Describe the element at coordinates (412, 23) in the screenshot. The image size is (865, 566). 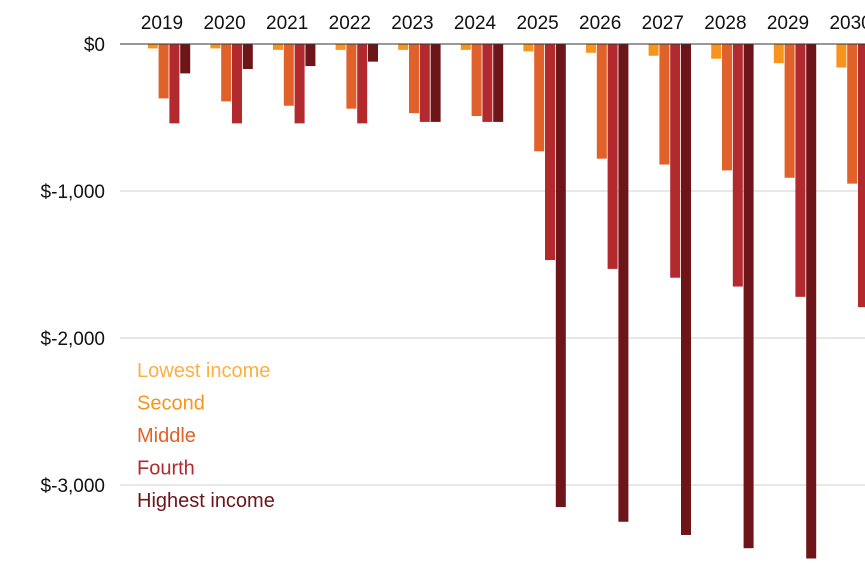
I see `x-tick-label: 2023` at that location.